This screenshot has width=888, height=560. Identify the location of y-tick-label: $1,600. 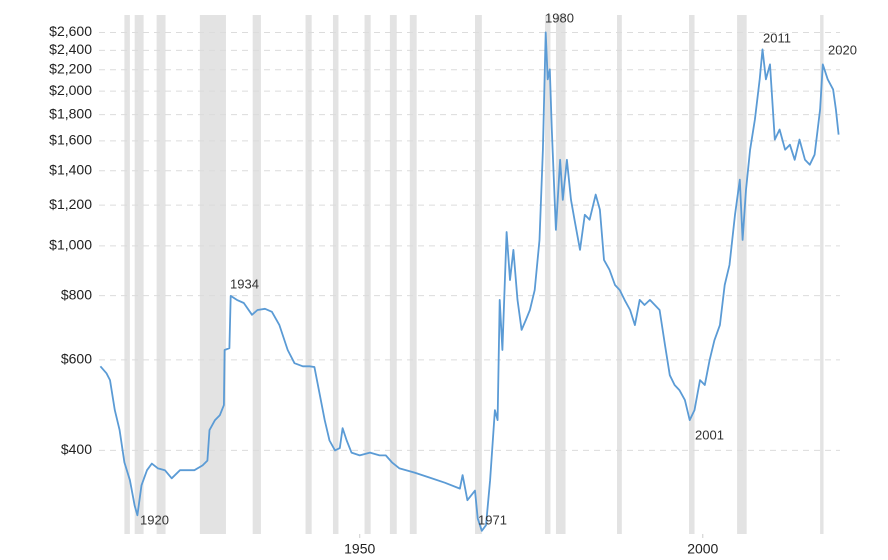
(70, 140).